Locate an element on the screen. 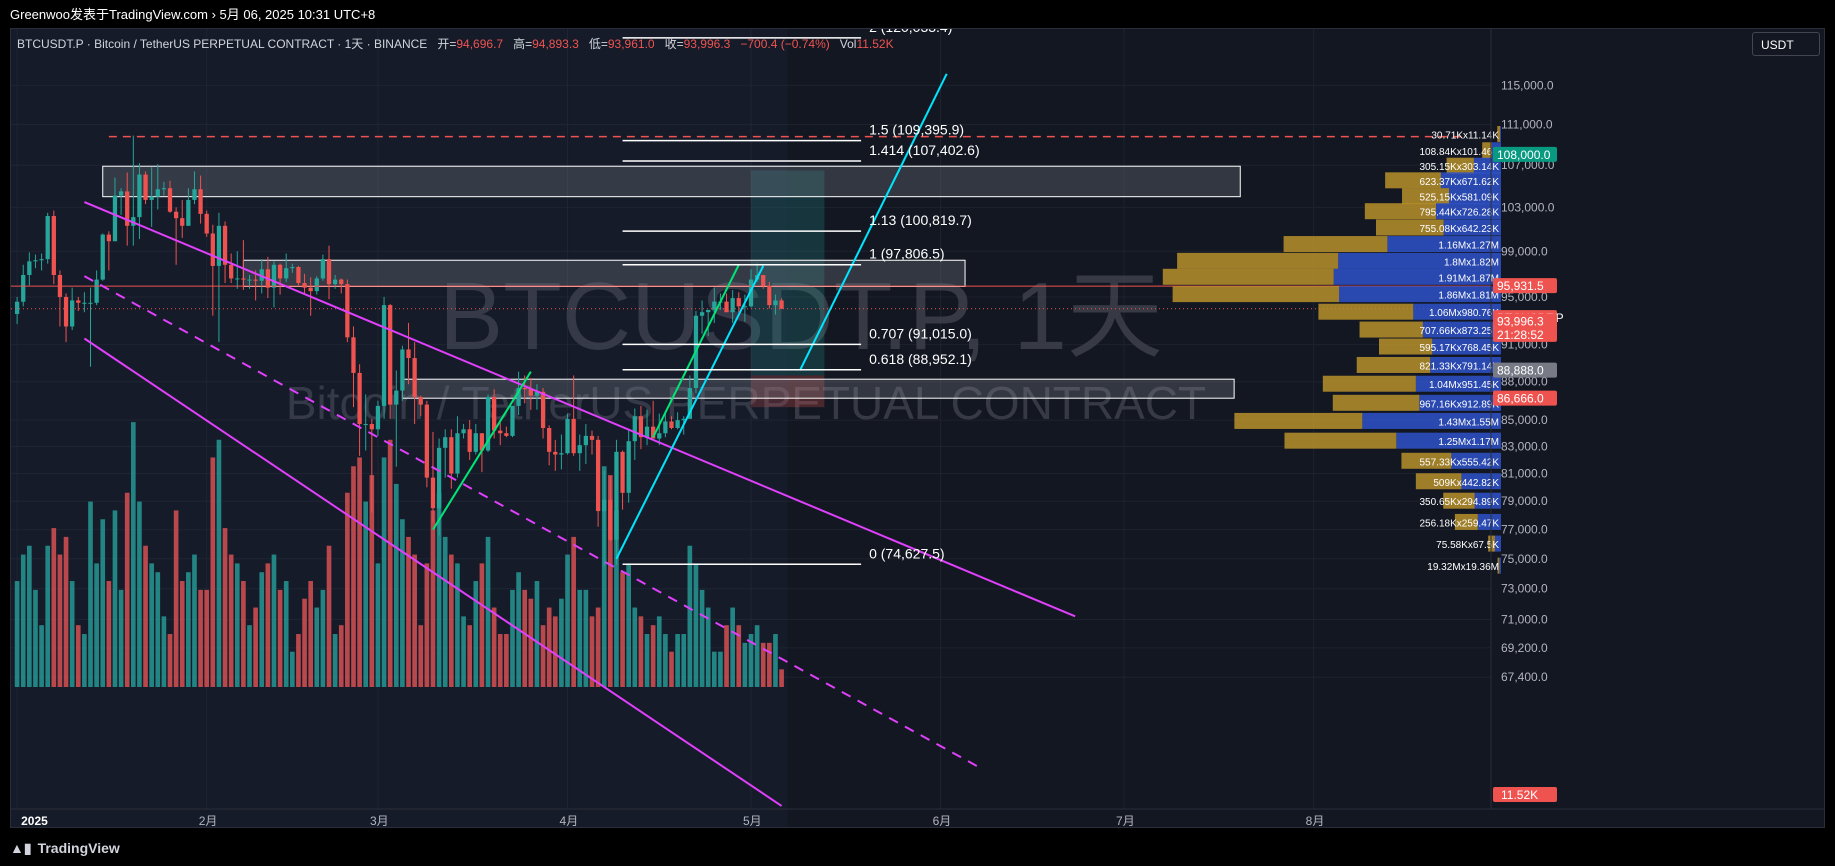 This screenshot has width=1835, height=866. fib-level-label: 1.5 (109,395.9) is located at coordinates (916, 130).